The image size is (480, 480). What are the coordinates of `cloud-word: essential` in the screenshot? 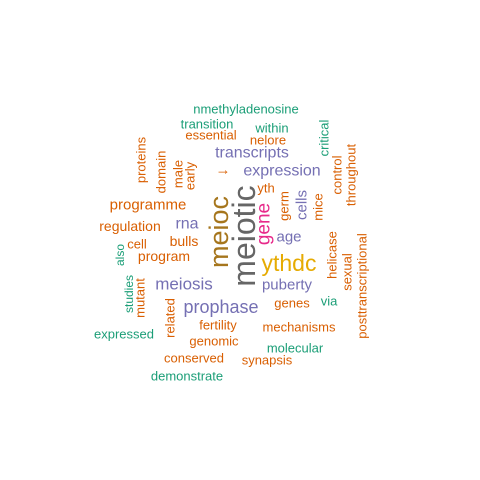 It's located at (210, 135).